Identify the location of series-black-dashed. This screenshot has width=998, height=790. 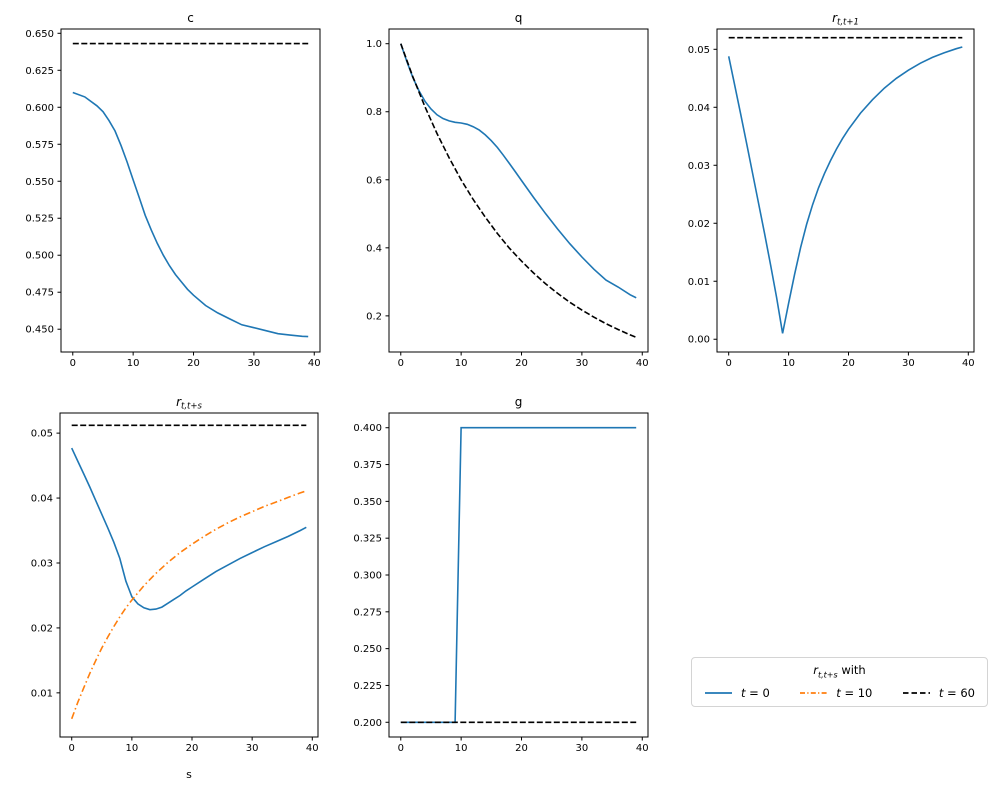
(518, 191).